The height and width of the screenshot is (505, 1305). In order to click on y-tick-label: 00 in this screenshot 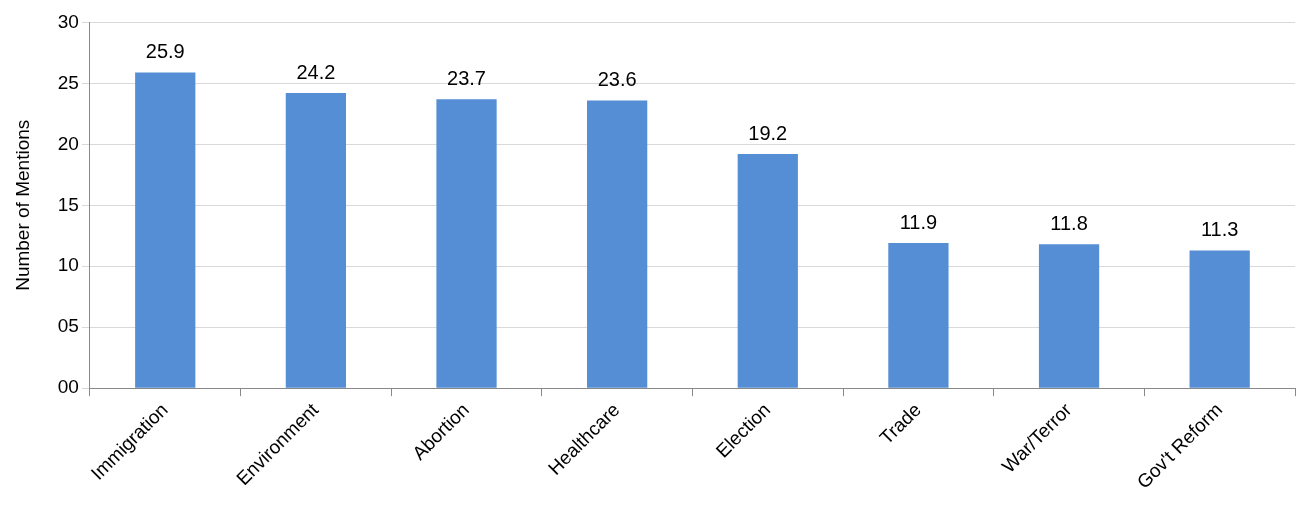, I will do `click(68, 387)`.